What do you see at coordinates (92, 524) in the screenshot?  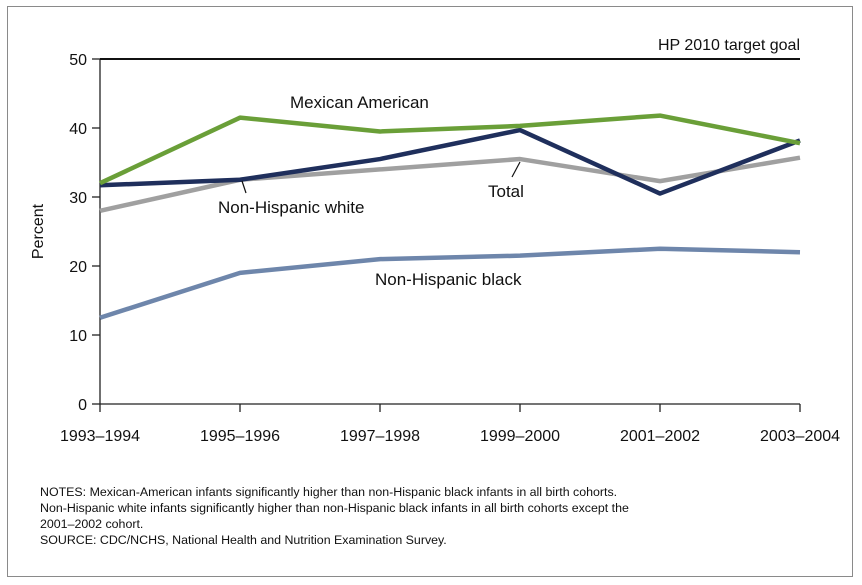 I see `notes-line-3: 2001–2002 cohort.` at bounding box center [92, 524].